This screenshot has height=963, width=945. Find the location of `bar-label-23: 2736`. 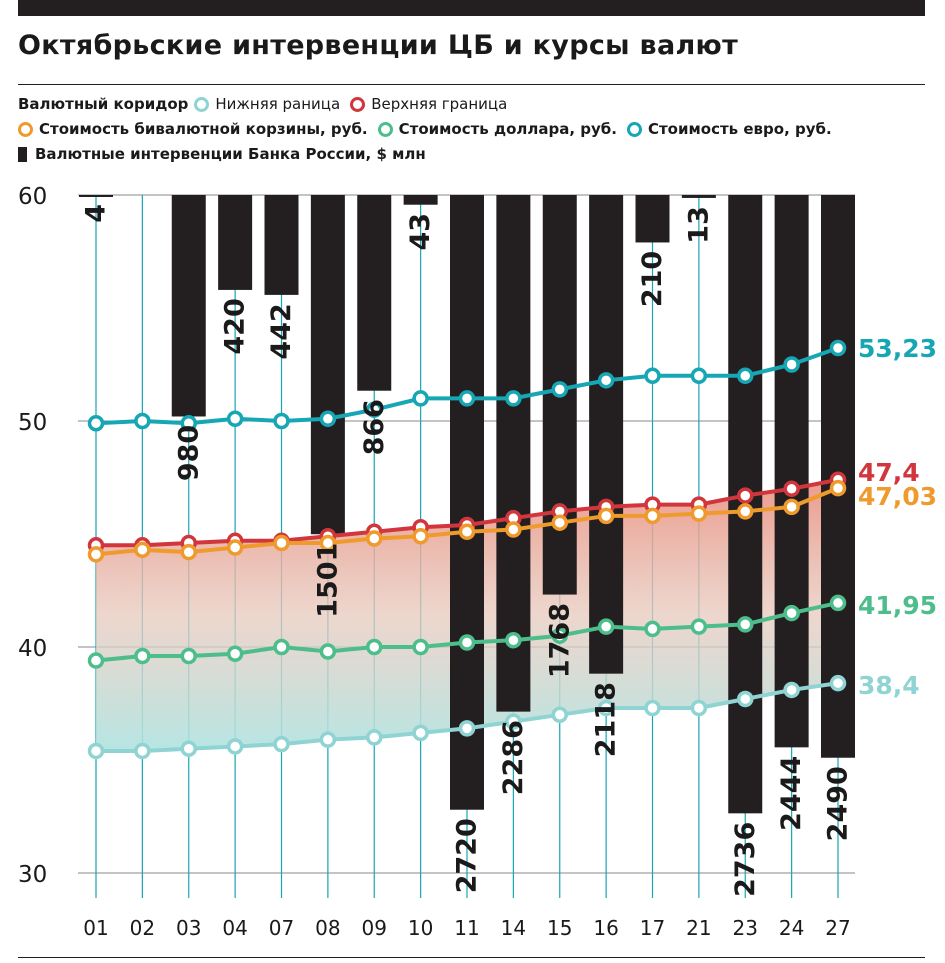

bar-label-23: 2736 is located at coordinates (745, 859).